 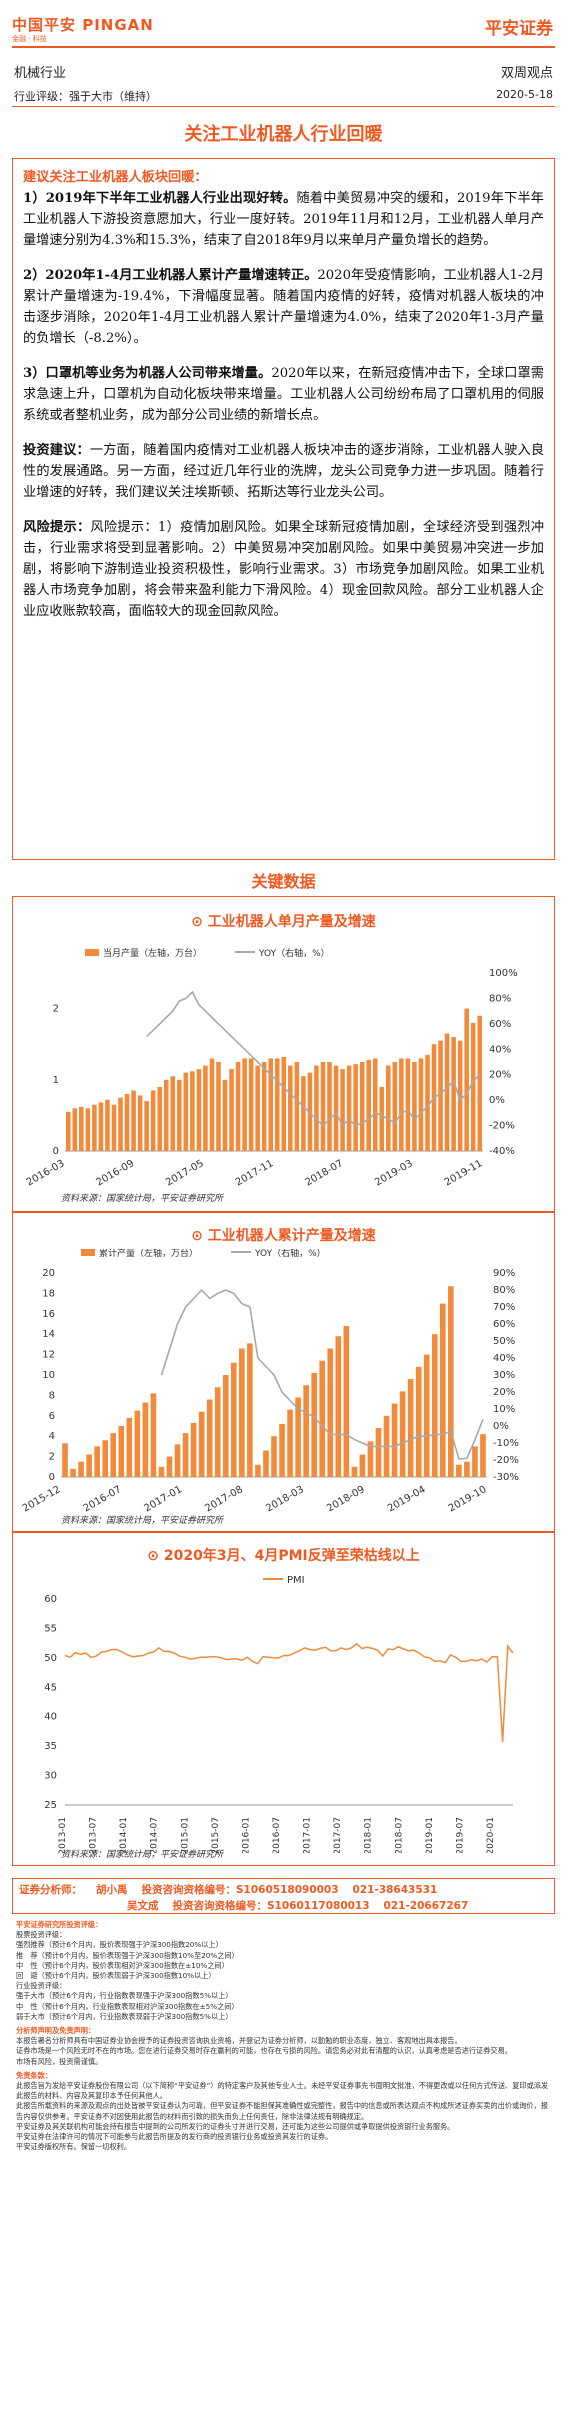 What do you see at coordinates (124, 1996) in the screenshot?
I see `disclaimer-line: 强于大市（预计6个月内，行业指数表现强于沪深300指数5%以上）` at bounding box center [124, 1996].